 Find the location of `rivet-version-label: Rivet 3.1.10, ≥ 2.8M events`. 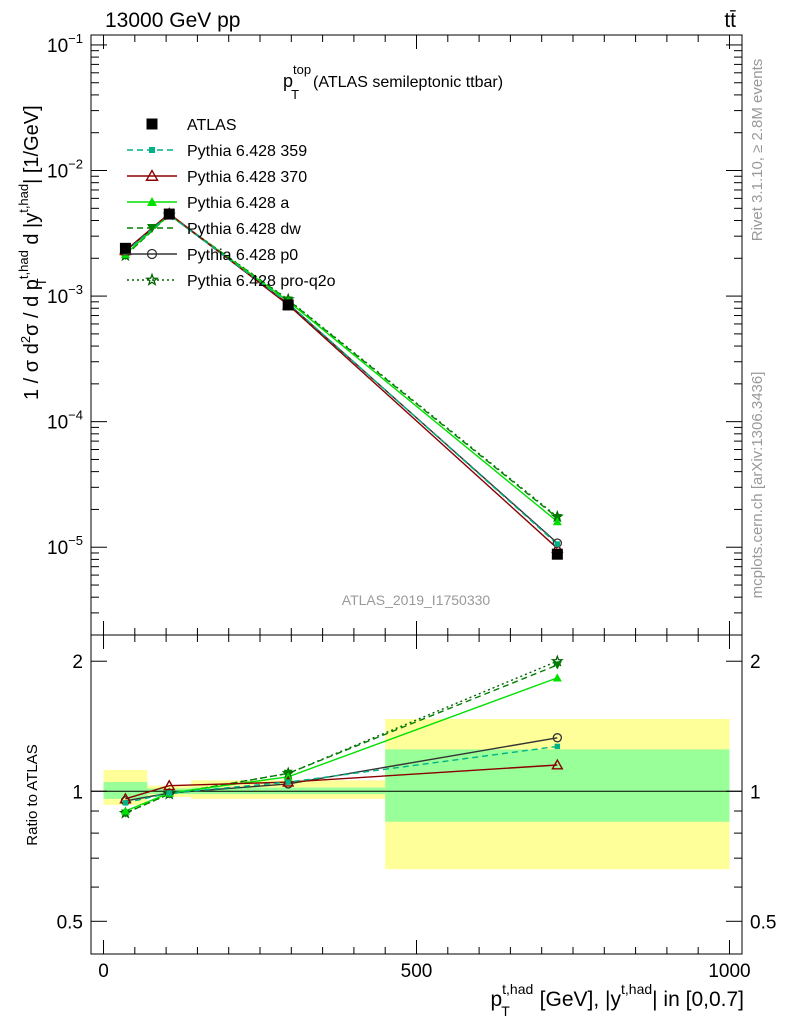

rivet-version-label: Rivet 3.1.10, ≥ 2.8M events is located at coordinates (757, 150).